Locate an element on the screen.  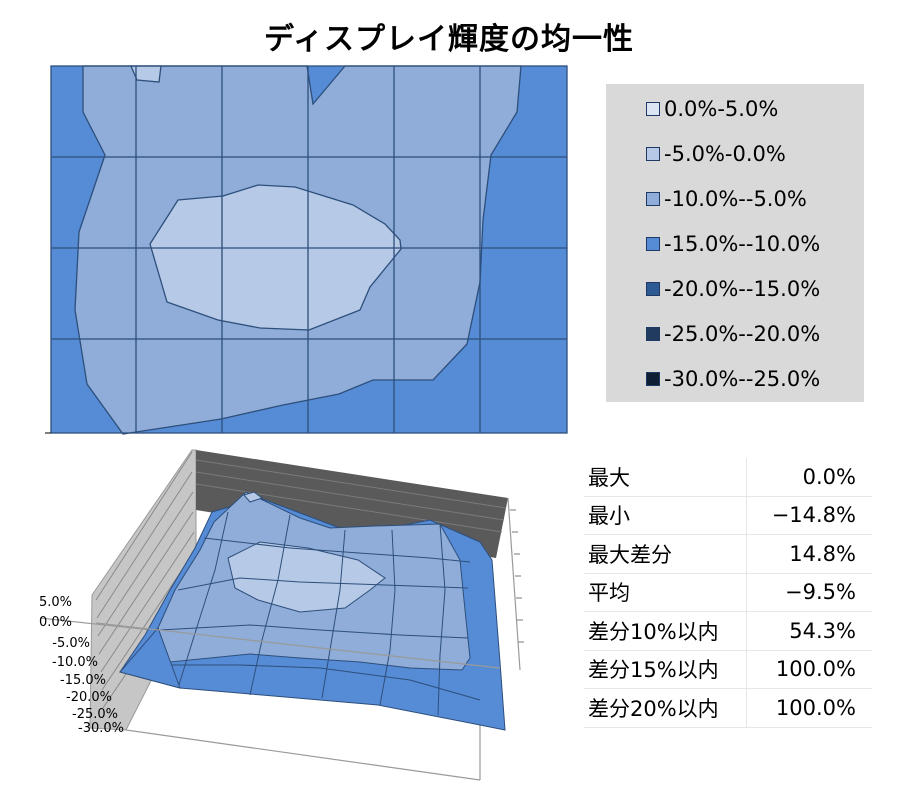
surface-grid is located at coordinates (310, 613).